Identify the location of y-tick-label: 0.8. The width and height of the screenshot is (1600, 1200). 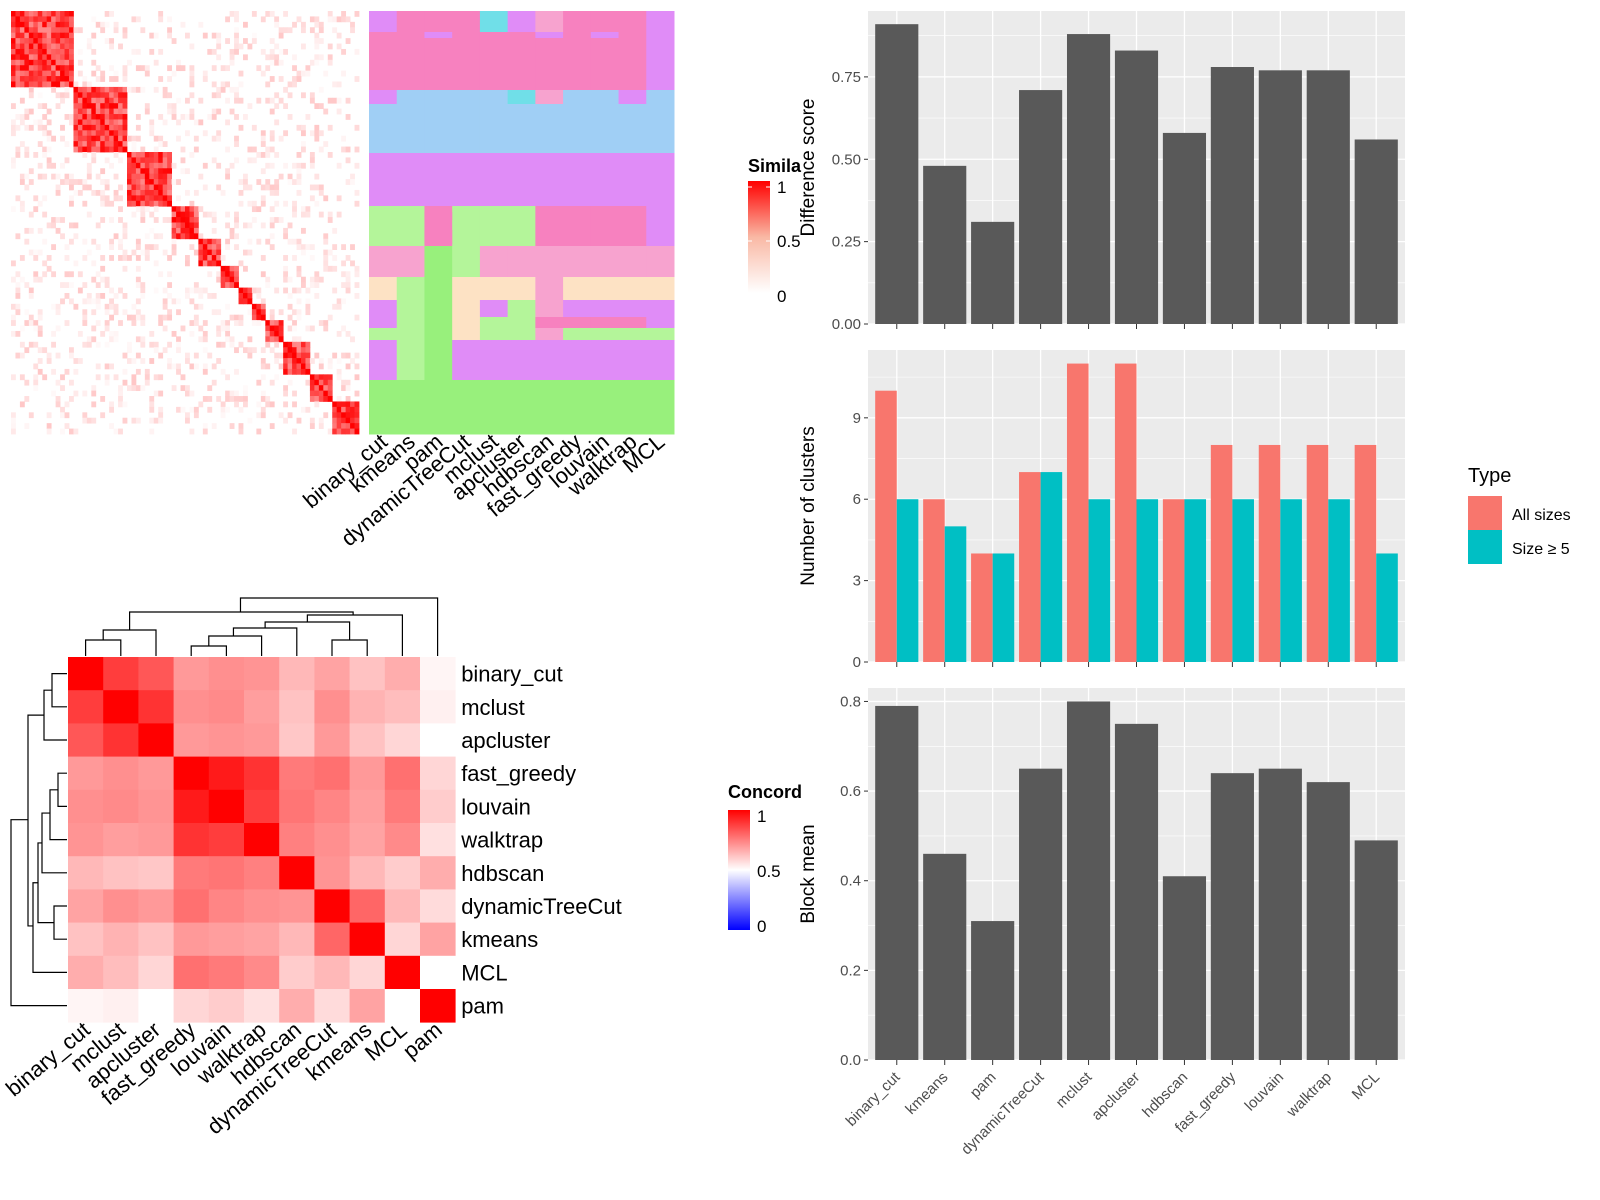
(850, 701).